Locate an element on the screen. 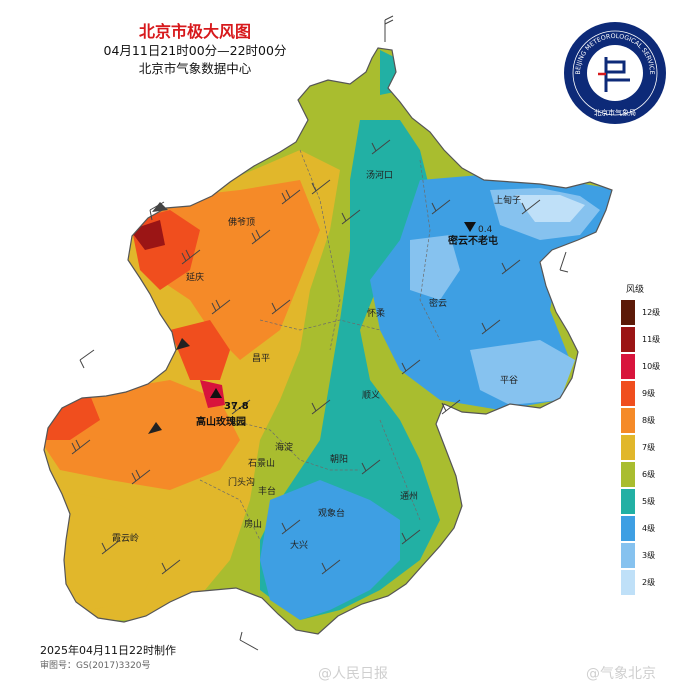  map-approval-number: 审图号：GS(2017)3320号 is located at coordinates (95, 666).